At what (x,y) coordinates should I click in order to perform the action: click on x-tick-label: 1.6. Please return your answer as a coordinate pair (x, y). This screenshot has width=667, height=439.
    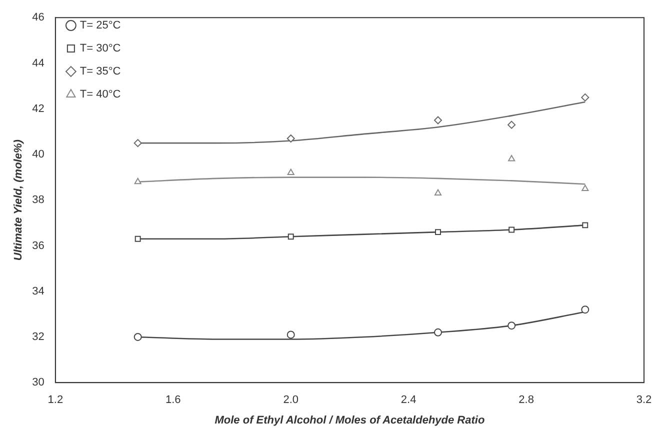
    Looking at the image, I should click on (173, 400).